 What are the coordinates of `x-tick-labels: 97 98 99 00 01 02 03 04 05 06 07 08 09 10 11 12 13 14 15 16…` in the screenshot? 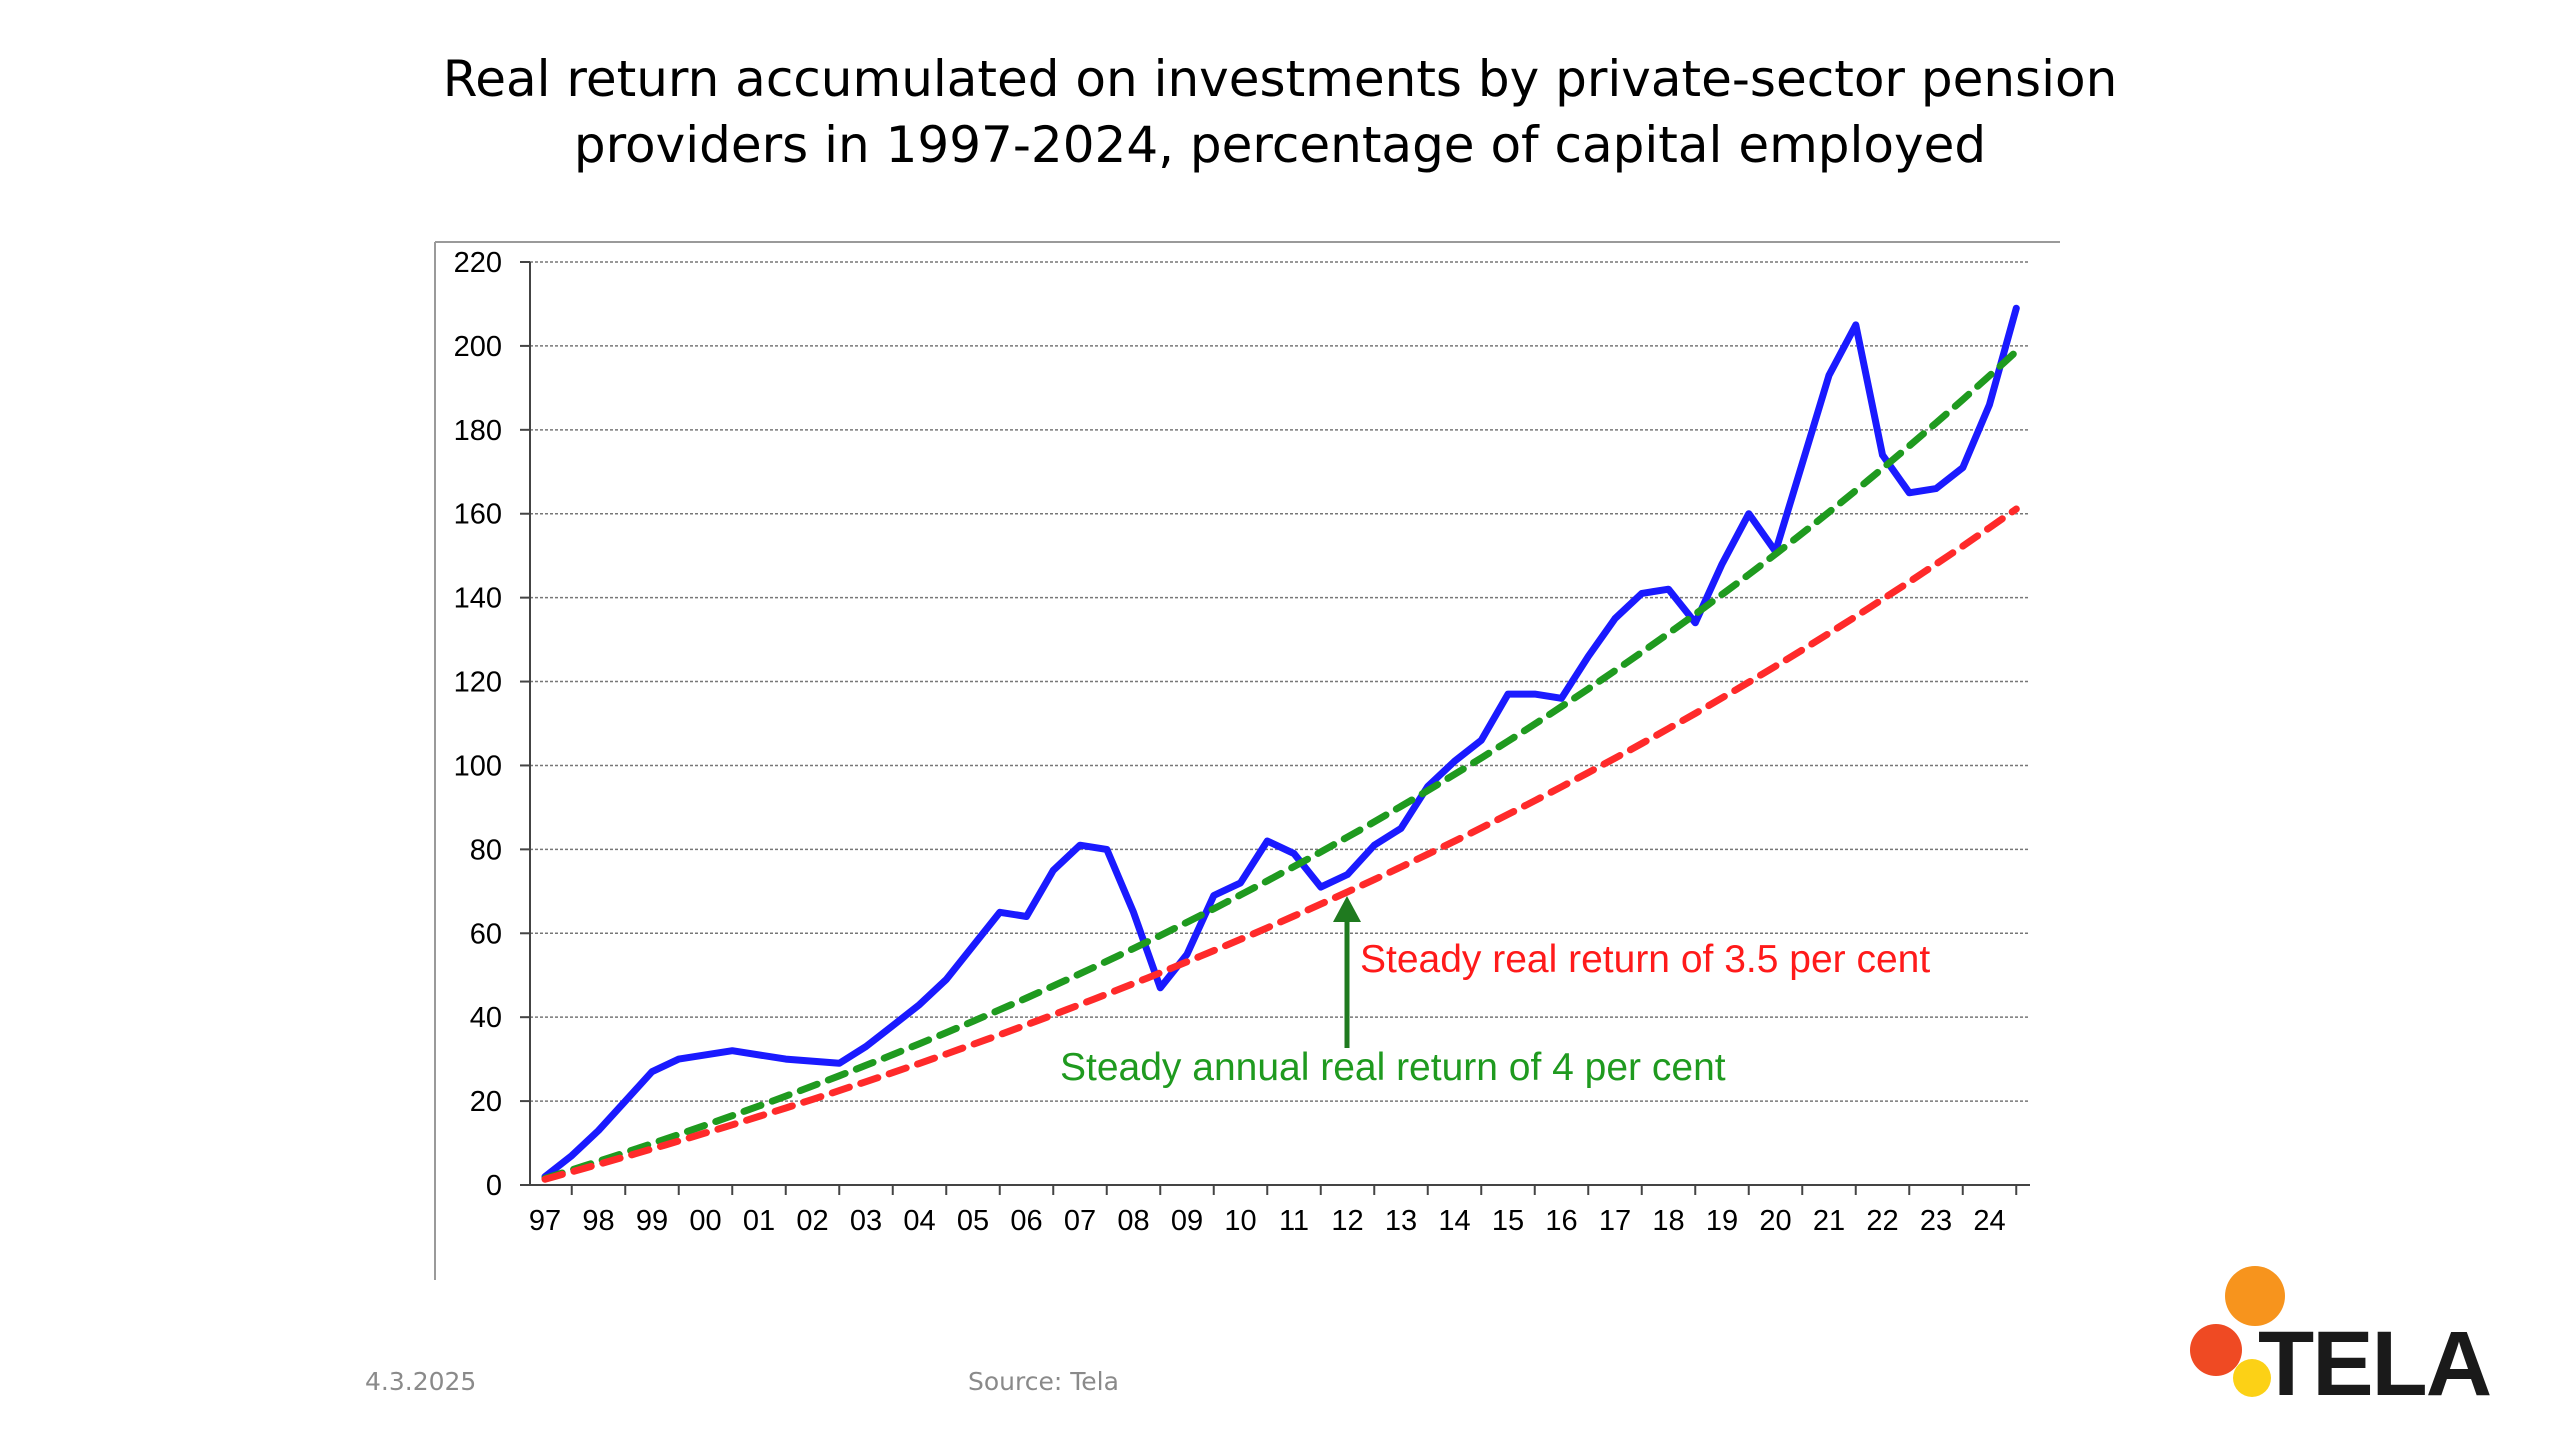 It's located at (1267, 1221).